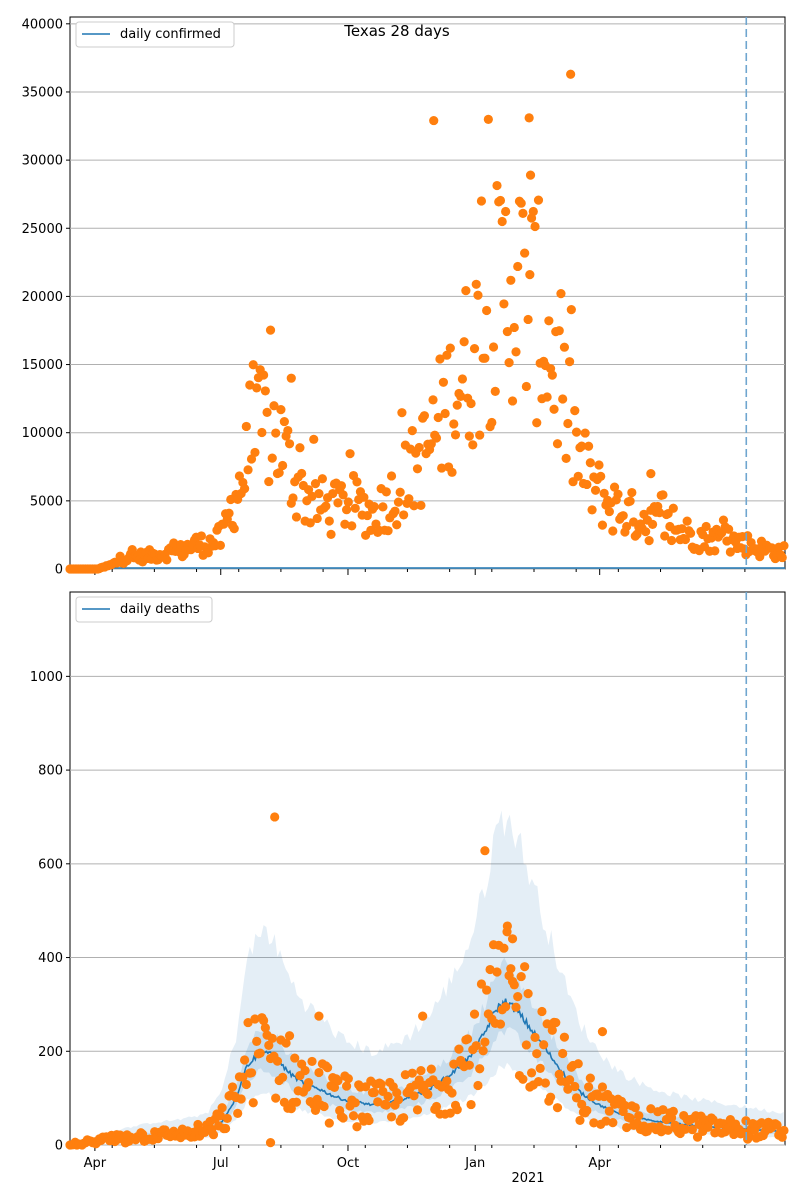 Image resolution: width=800 pixels, height=1200 pixels. Describe the element at coordinates (170, 34) in the screenshot. I see `confirmed-legend-label: daily confirmed` at that location.